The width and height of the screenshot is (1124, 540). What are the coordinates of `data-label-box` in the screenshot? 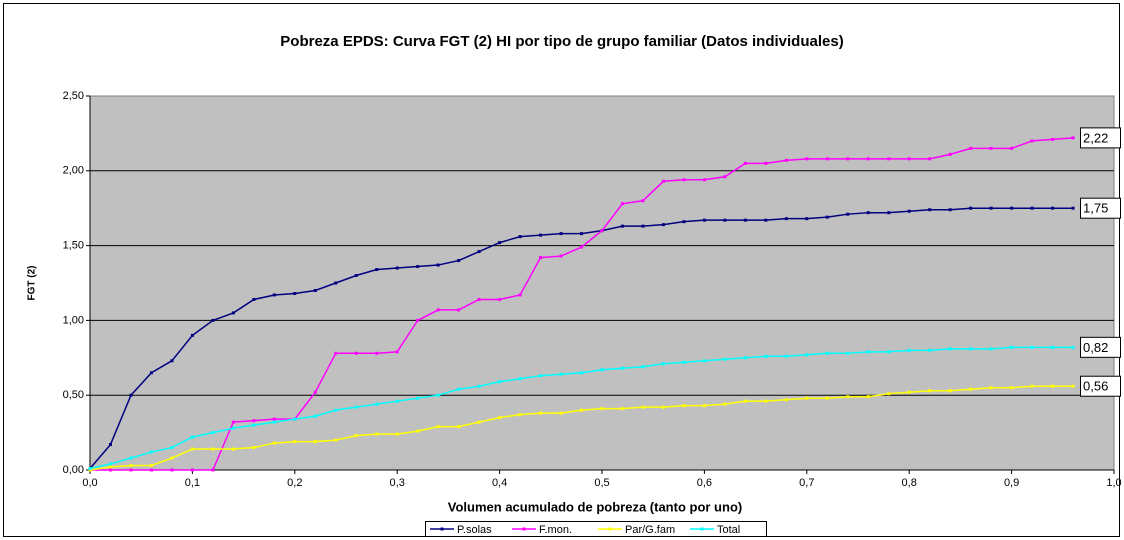 It's located at (1100, 208).